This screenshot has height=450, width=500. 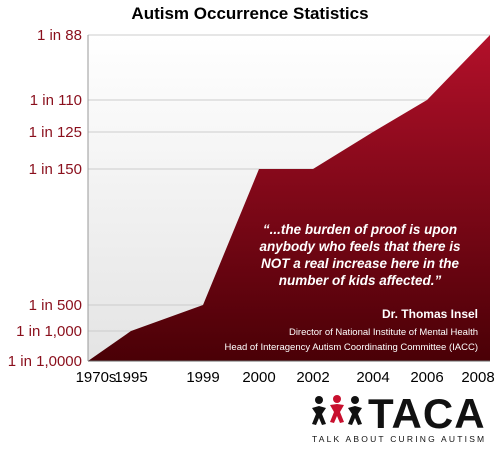 I want to click on x-tick-label: 2006, so click(x=426, y=377).